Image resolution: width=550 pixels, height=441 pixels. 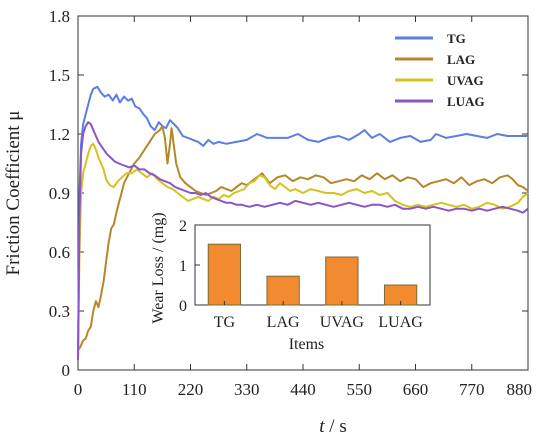 What do you see at coordinates (59, 16) in the screenshot?
I see `y-tick-label: 1.8` at bounding box center [59, 16].